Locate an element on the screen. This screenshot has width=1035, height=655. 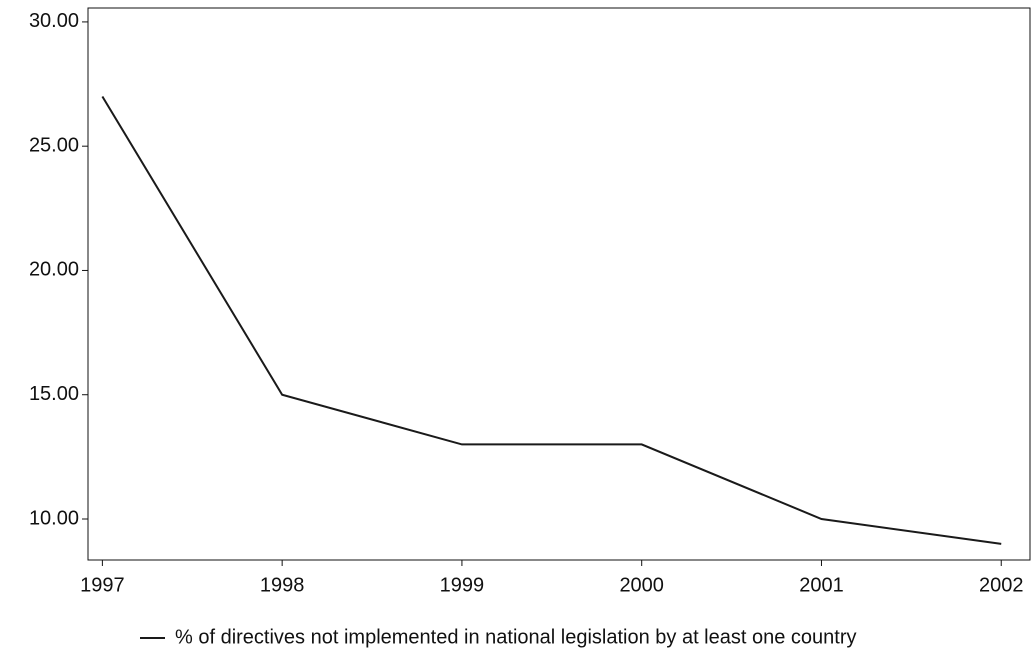
x-tick-label: 1997 is located at coordinates (102, 585).